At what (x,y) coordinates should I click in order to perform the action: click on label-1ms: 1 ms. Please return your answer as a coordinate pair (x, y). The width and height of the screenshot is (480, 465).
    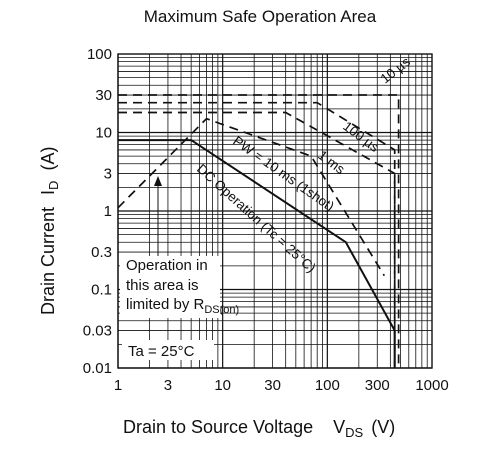
    Looking at the image, I should click on (331, 162).